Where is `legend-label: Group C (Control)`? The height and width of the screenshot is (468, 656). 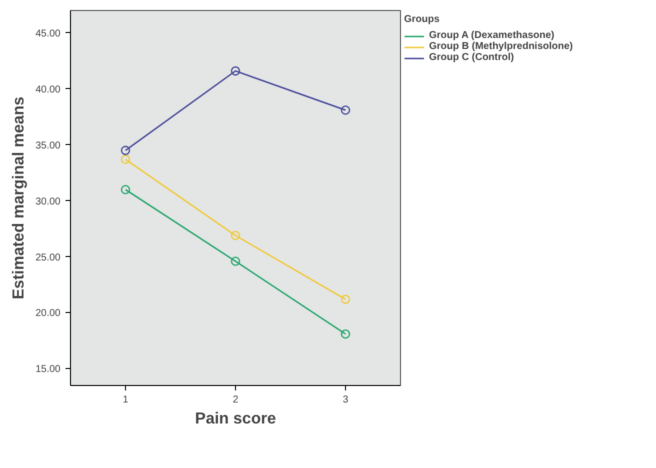 legend-label: Group C (Control) is located at coordinates (471, 57).